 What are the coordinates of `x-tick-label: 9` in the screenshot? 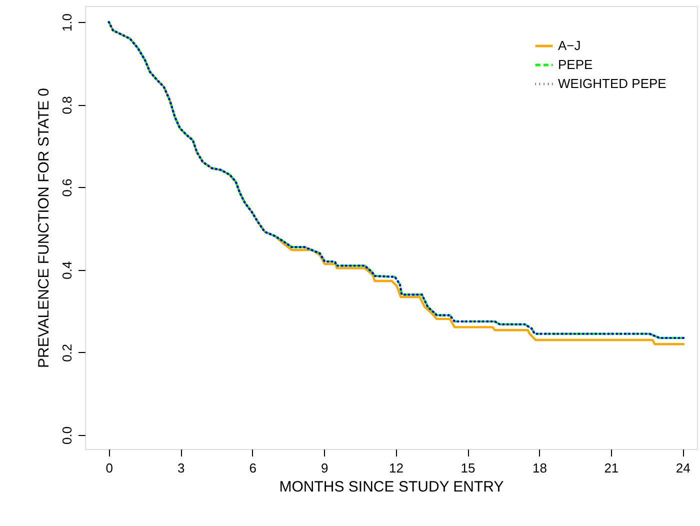 It's located at (324, 468).